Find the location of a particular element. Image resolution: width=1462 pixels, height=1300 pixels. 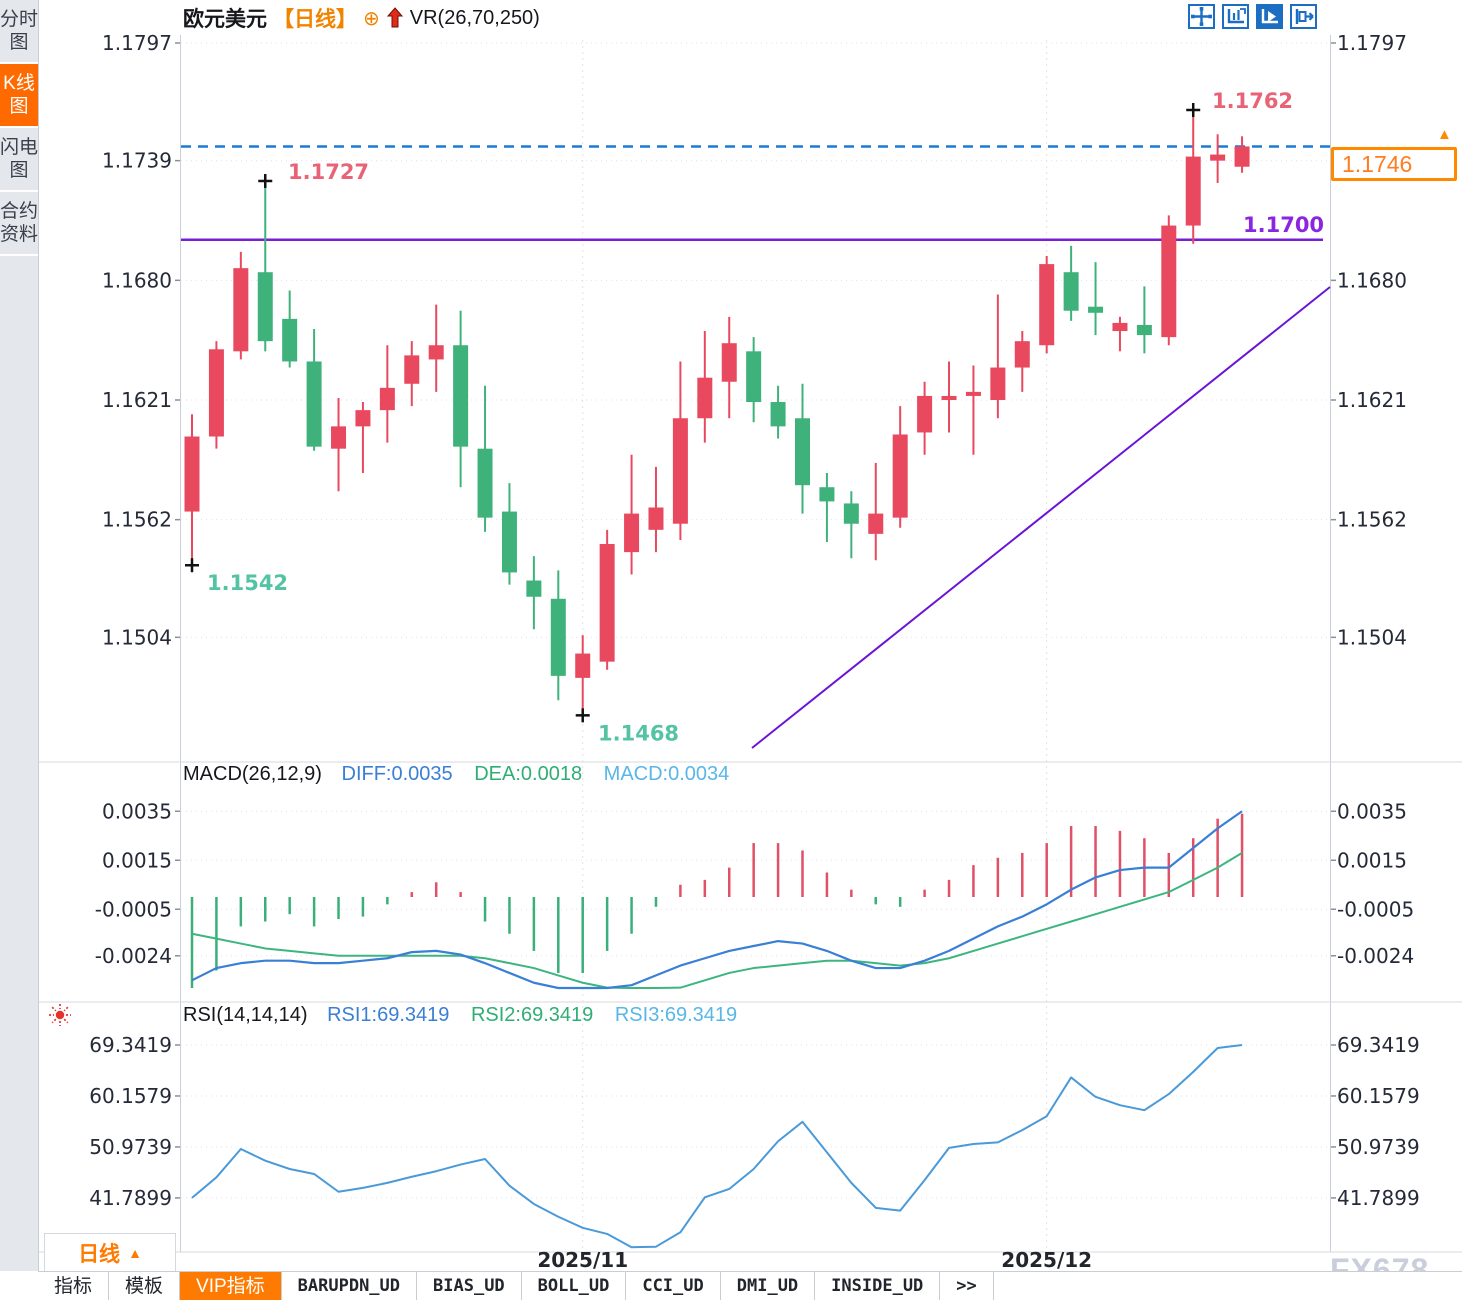

bottom-tab-INSIDE_UD: INSIDE_UD is located at coordinates (878, 1286).